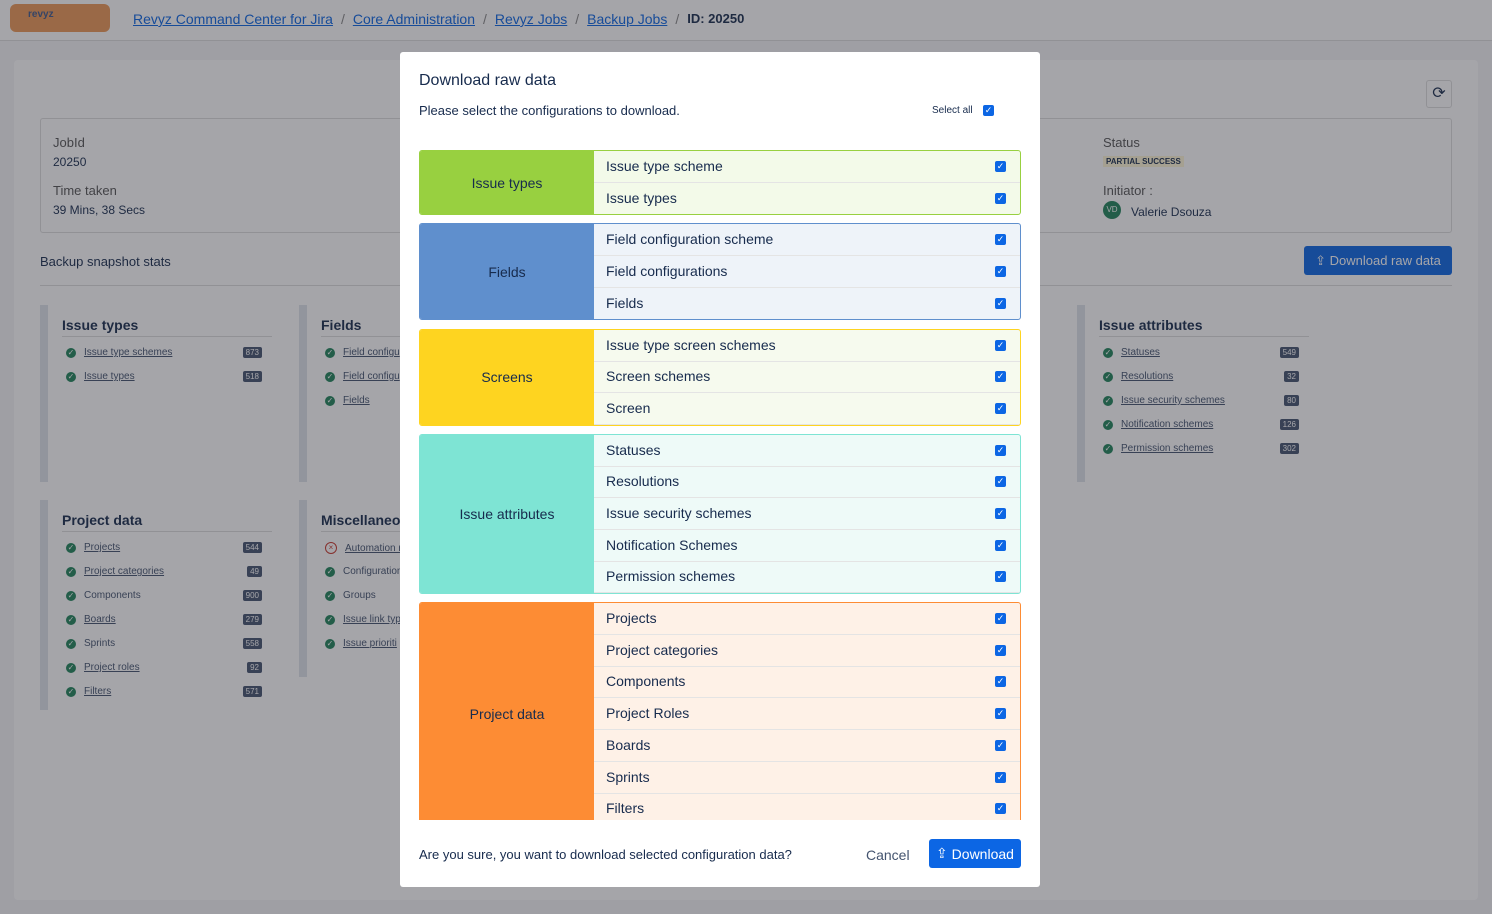  What do you see at coordinates (1439, 94) in the screenshot?
I see `refresh-button: ⟳` at bounding box center [1439, 94].